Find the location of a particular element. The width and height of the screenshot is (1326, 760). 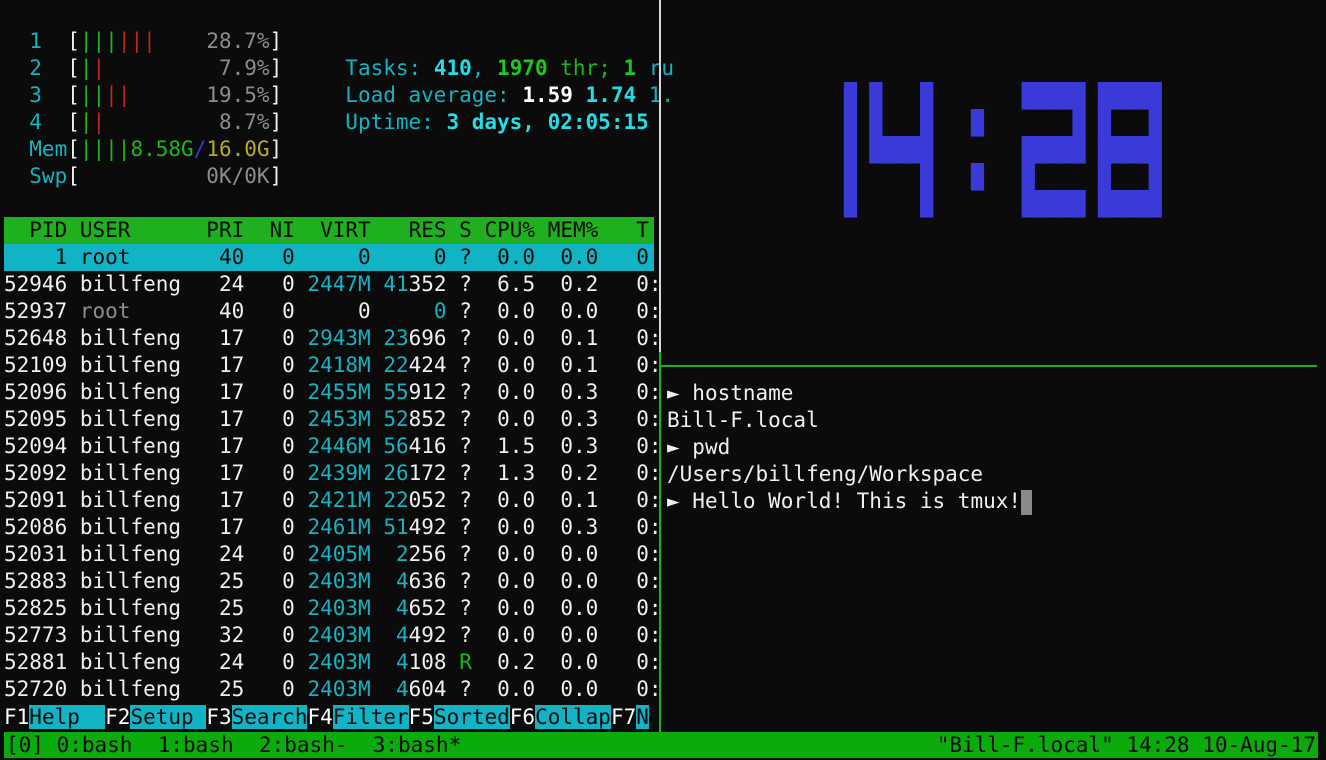

cpu-bar-system: || is located at coordinates (118, 95).